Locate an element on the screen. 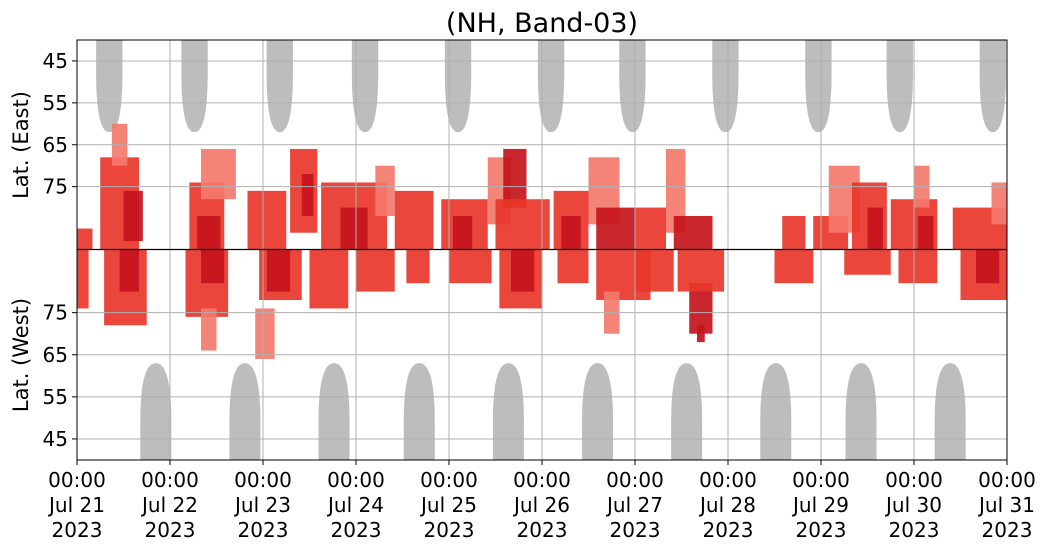 The width and height of the screenshot is (1049, 556). y-tick-label-west: 45 is located at coordinates (55, 439).